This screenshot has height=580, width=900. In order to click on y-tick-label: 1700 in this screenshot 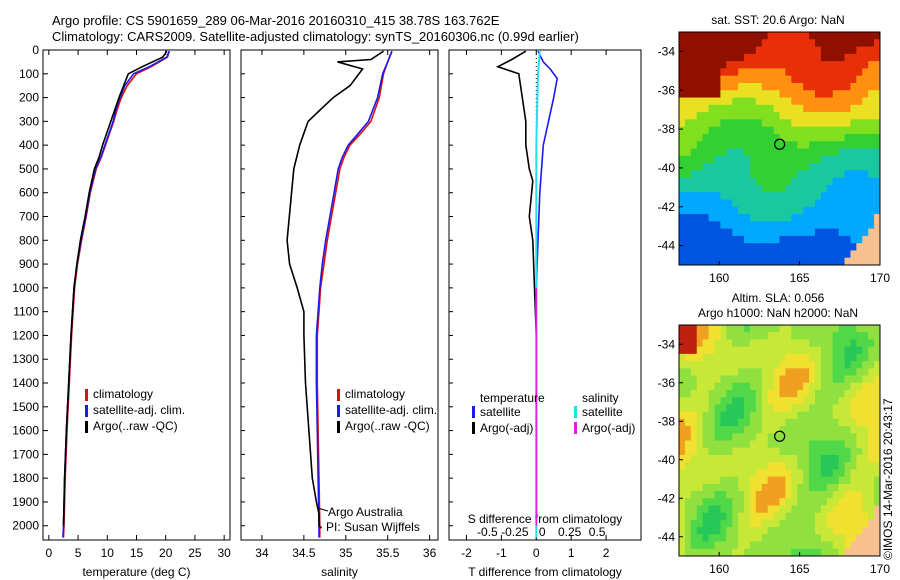, I will do `click(25, 454)`.